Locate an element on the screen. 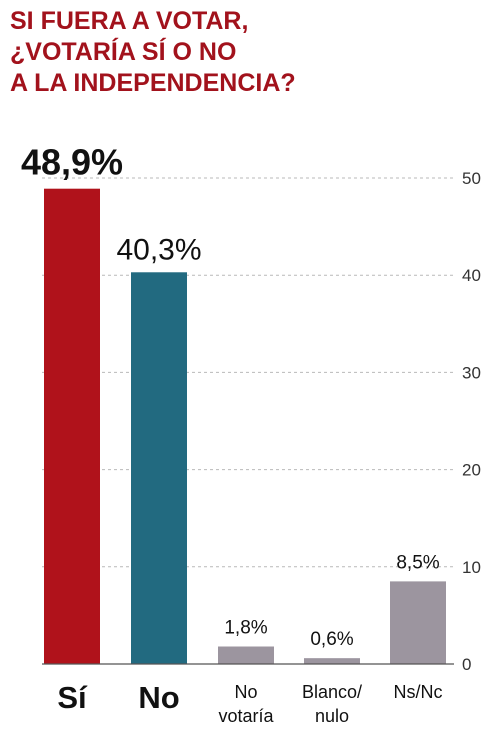  y-tick-label-50: 50 is located at coordinates (471, 178).